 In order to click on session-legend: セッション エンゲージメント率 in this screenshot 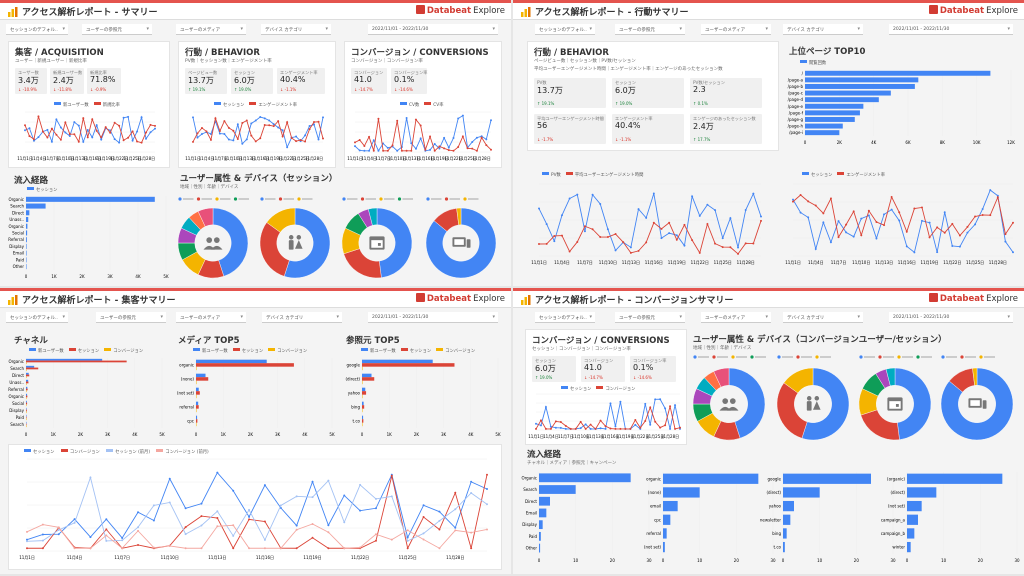, I will do `click(841, 175)`.